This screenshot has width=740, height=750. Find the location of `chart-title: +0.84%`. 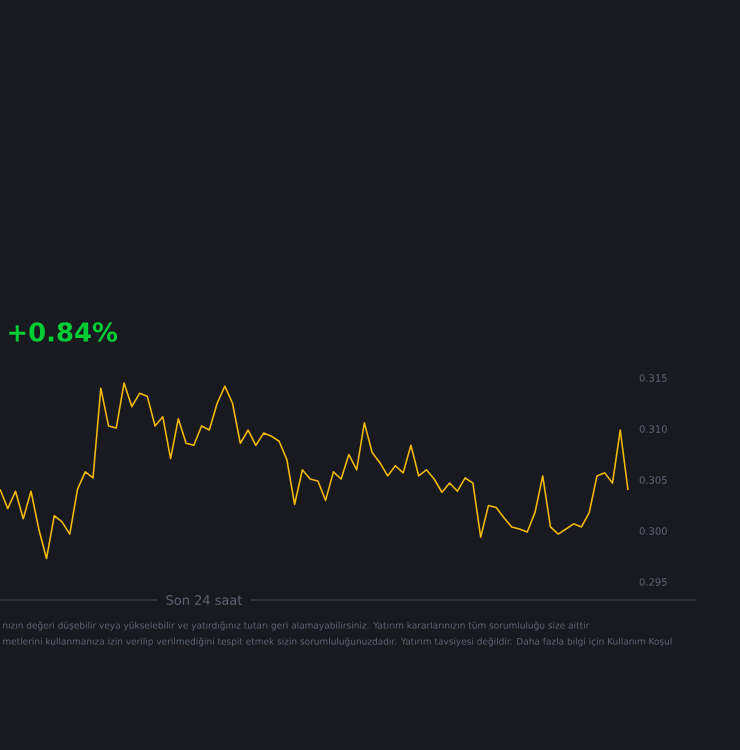

chart-title: +0.84% is located at coordinates (63, 332).